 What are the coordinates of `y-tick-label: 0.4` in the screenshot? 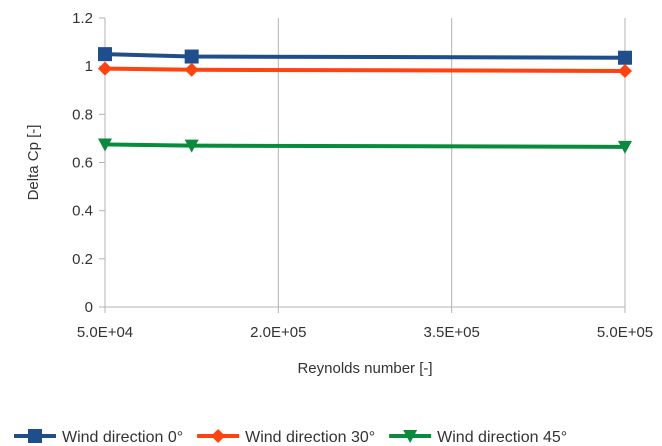 It's located at (82, 211).